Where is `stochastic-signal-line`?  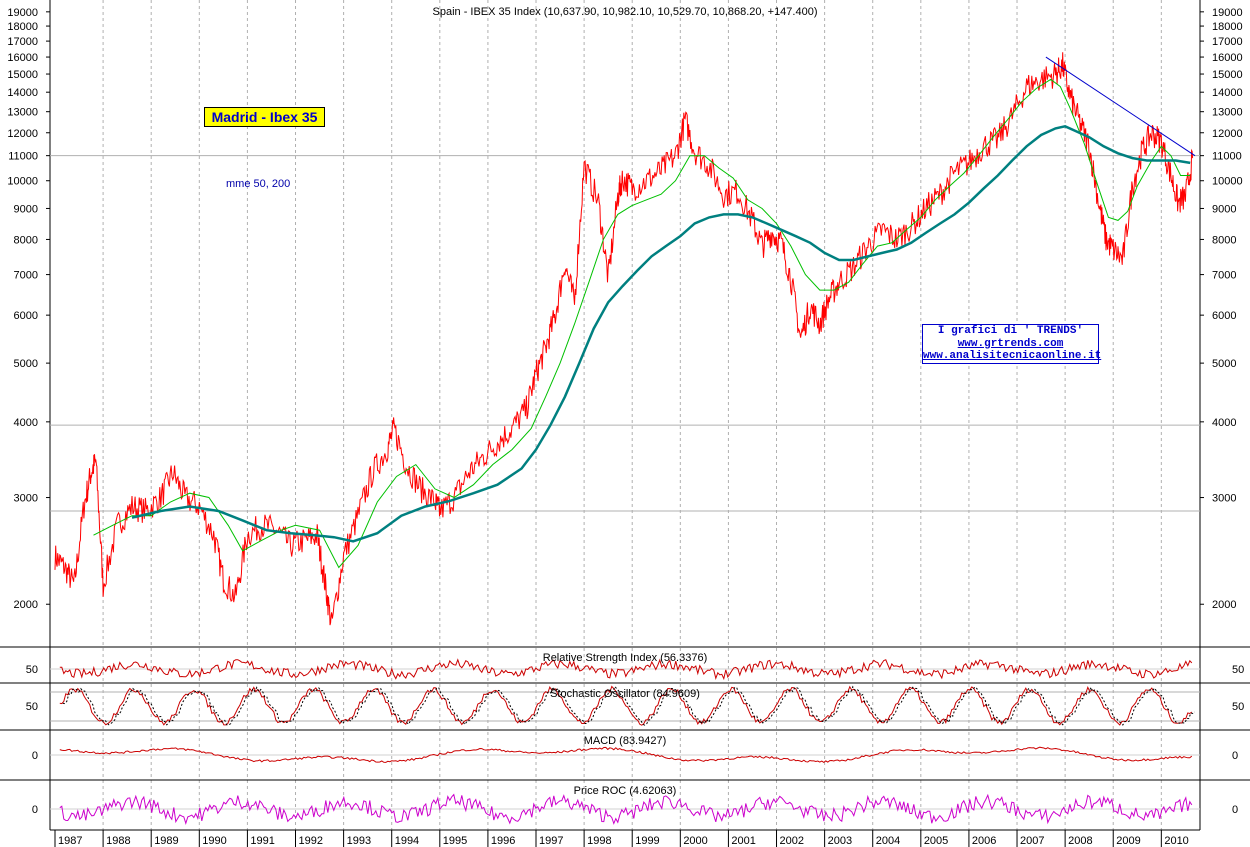
stochastic-signal-line is located at coordinates (629, 705).